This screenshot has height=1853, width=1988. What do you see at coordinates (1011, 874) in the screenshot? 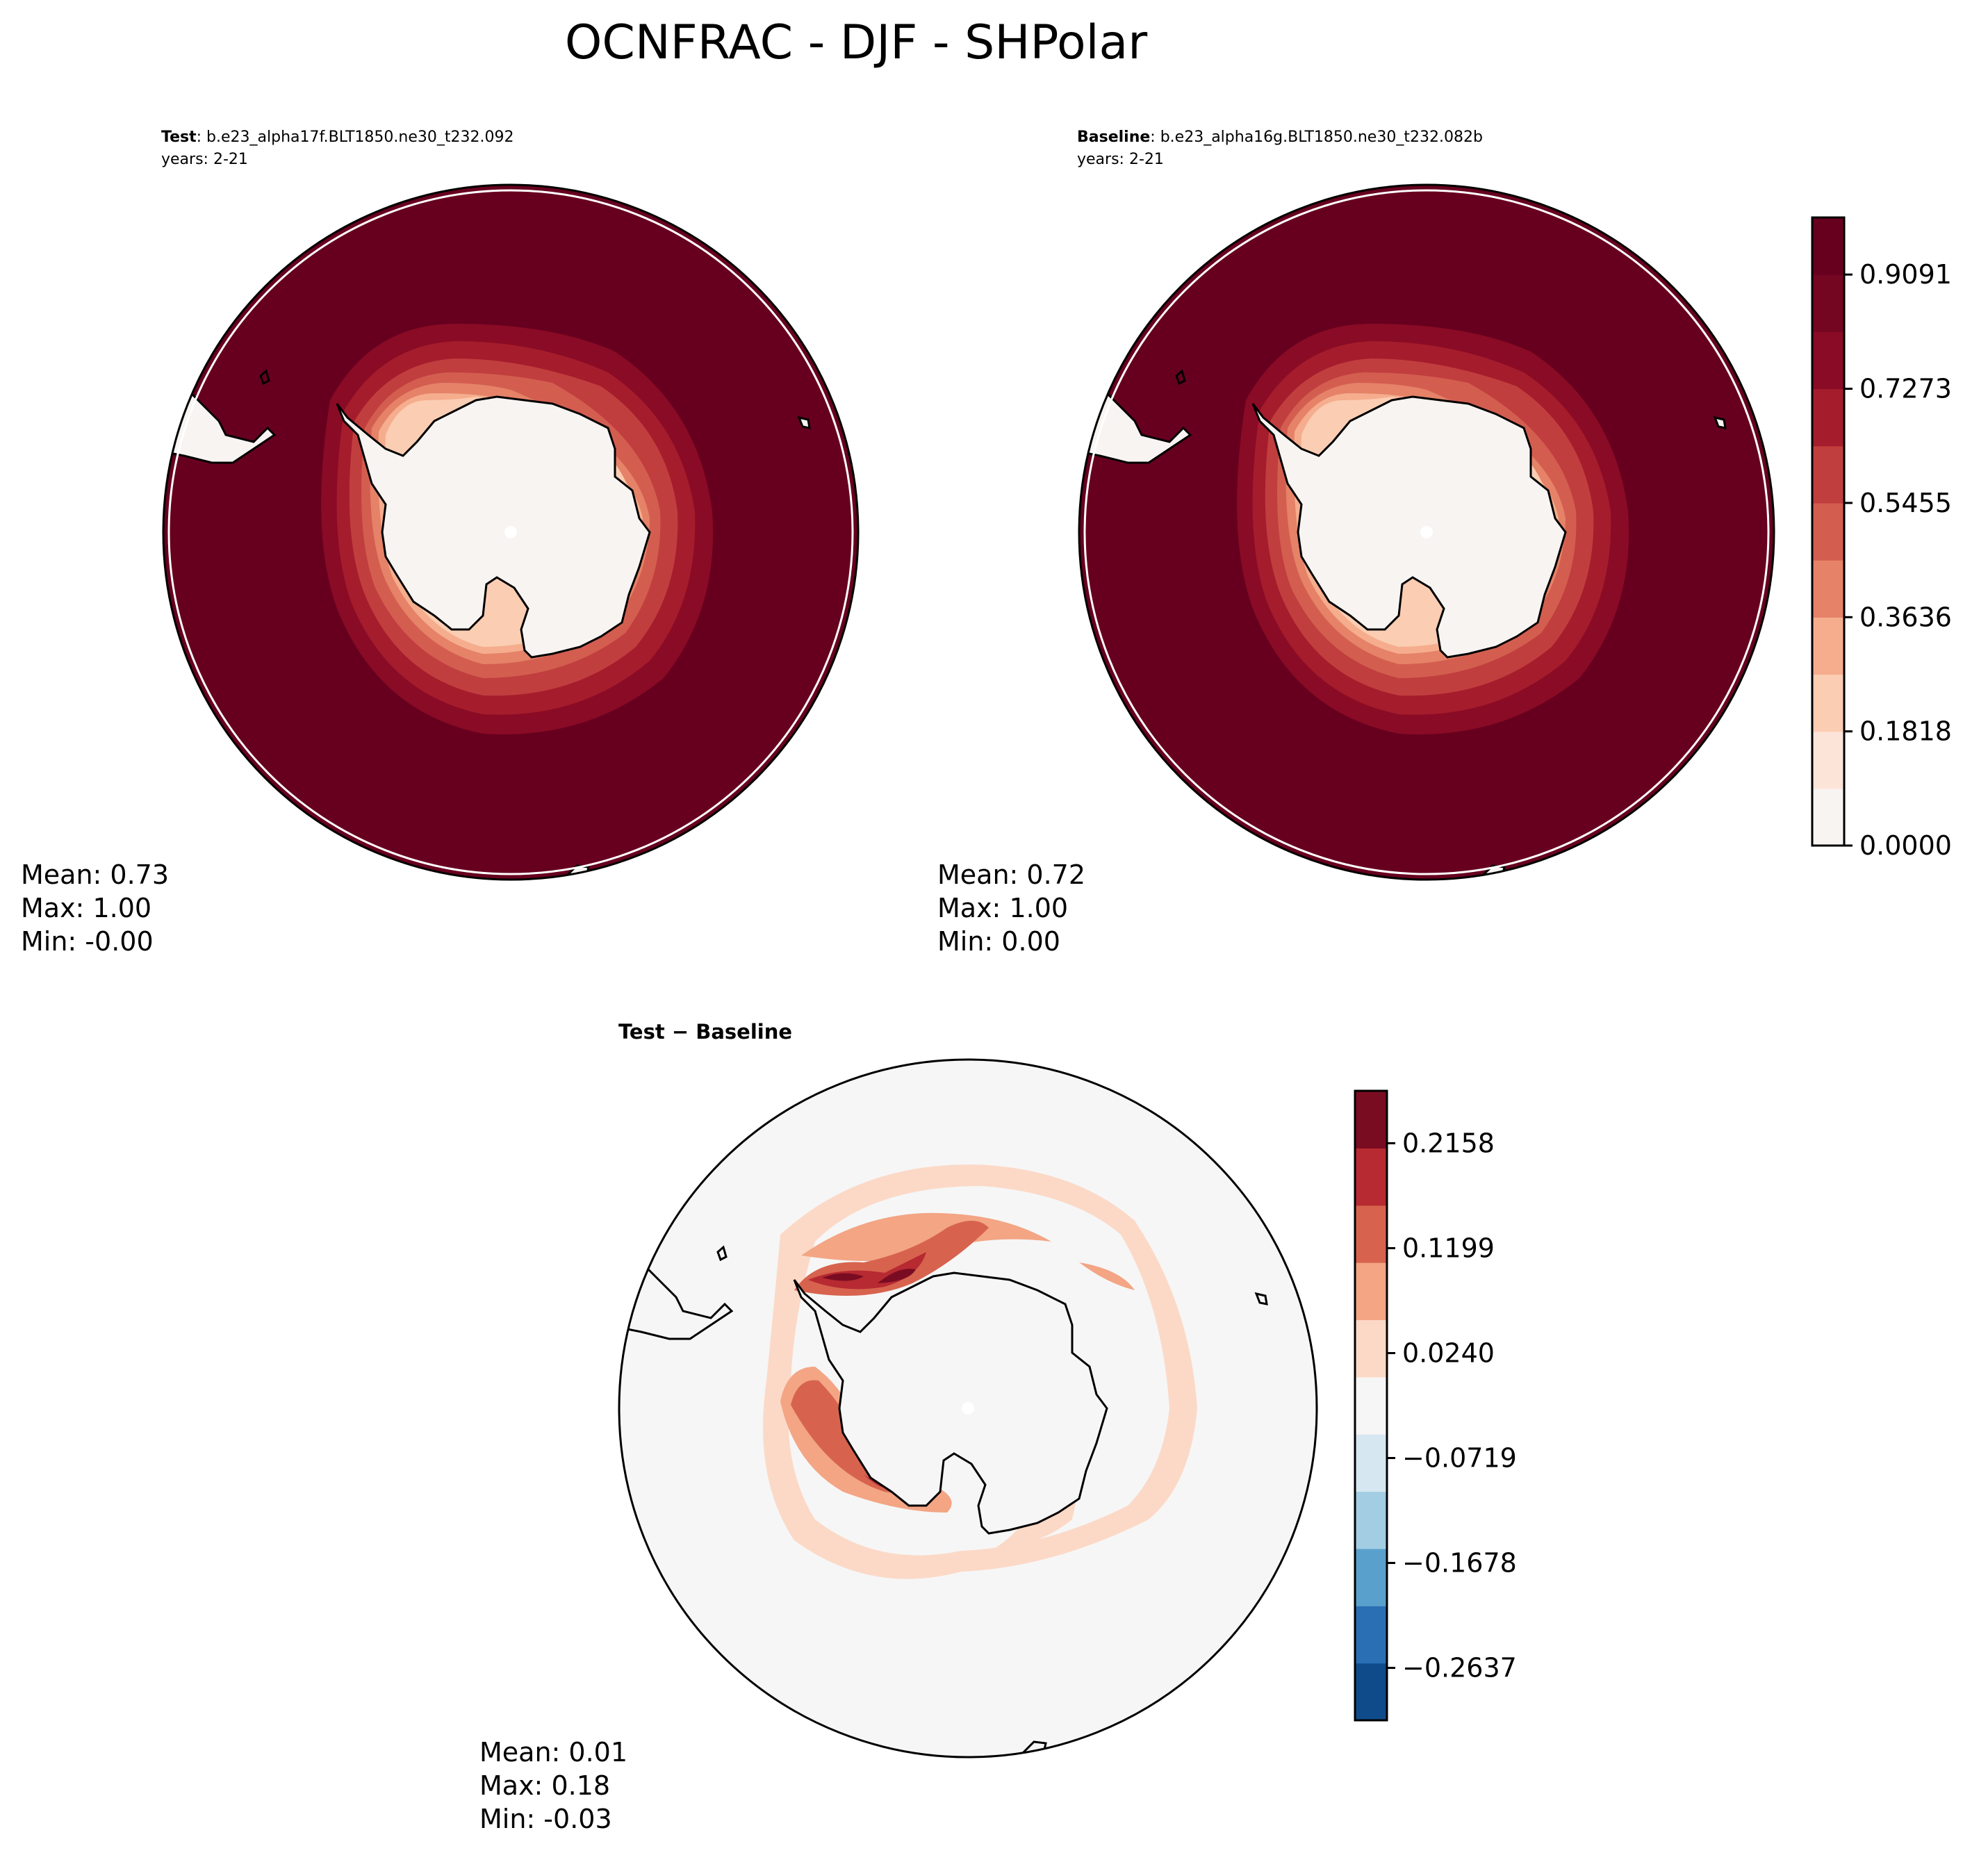
I see `baseline-mean: Mean: 0.72` at bounding box center [1011, 874].